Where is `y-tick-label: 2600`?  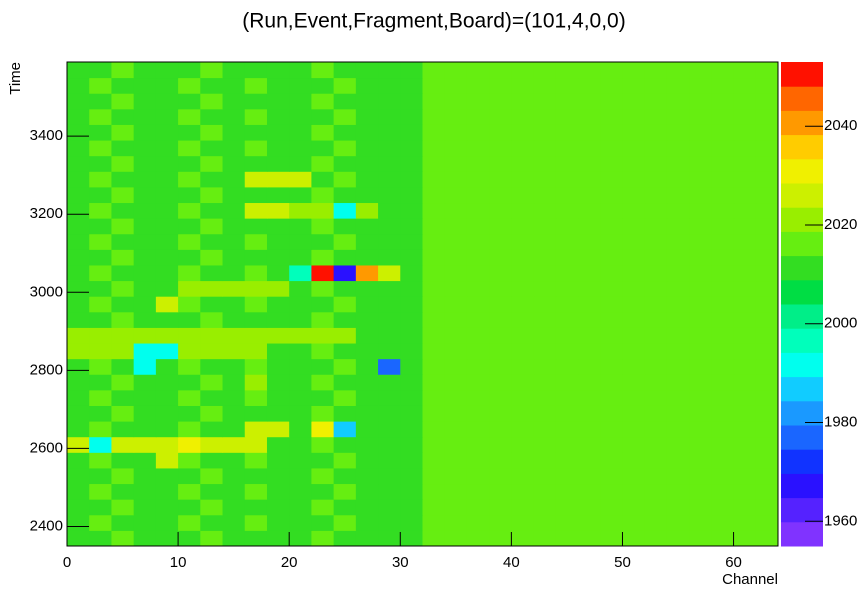
y-tick-label: 2600 is located at coordinates (46, 447).